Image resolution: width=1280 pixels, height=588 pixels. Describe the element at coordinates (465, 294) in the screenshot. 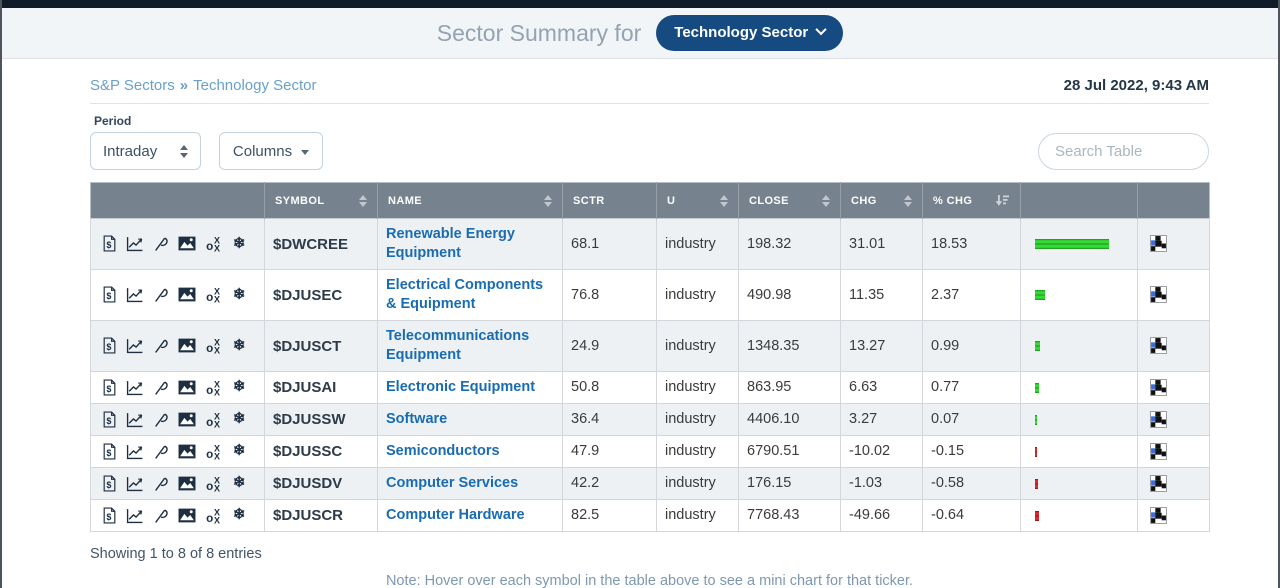

I see `industry-name-link: Electrical Components & Equipment` at that location.